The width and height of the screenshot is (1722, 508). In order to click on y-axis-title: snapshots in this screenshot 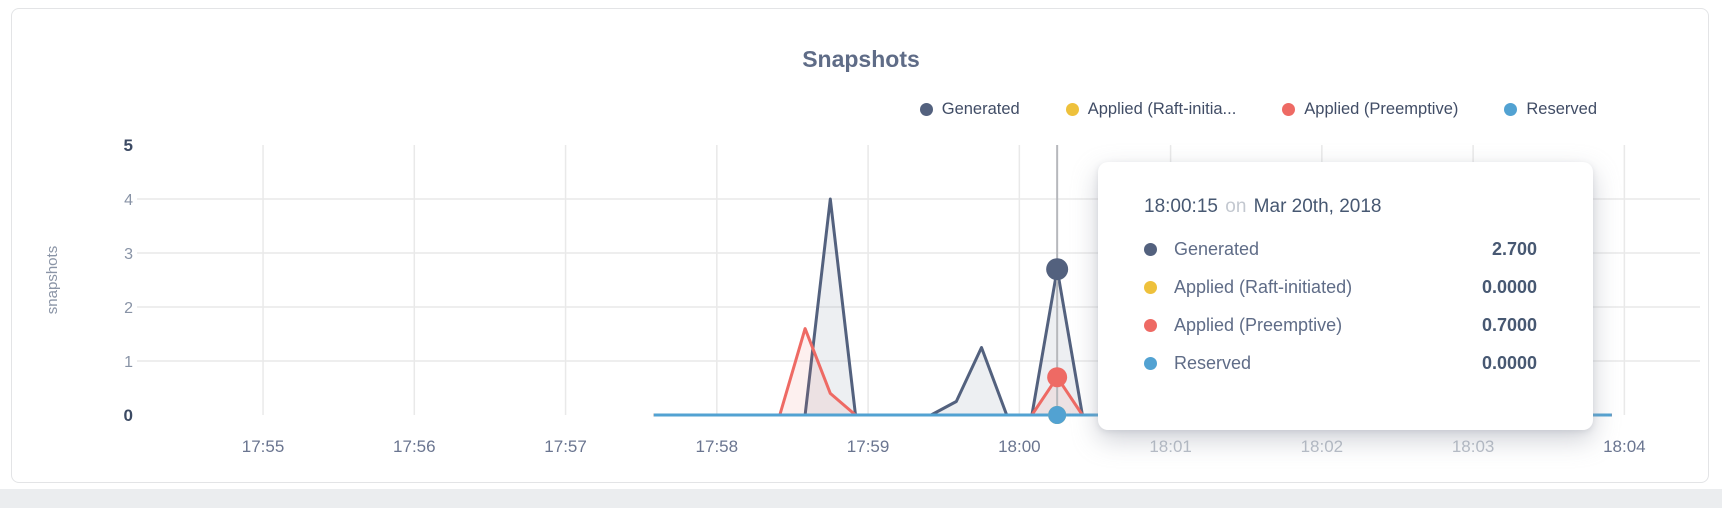, I will do `click(52, 280)`.